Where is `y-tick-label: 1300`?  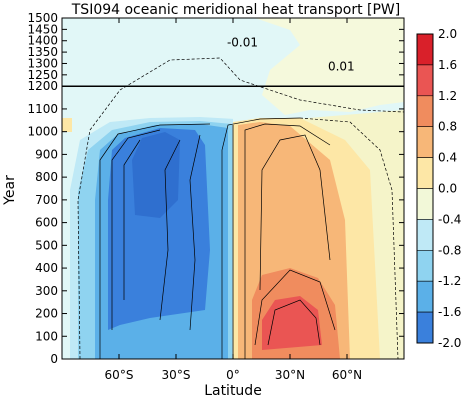 y-tick-label: 1300 is located at coordinates (42, 63).